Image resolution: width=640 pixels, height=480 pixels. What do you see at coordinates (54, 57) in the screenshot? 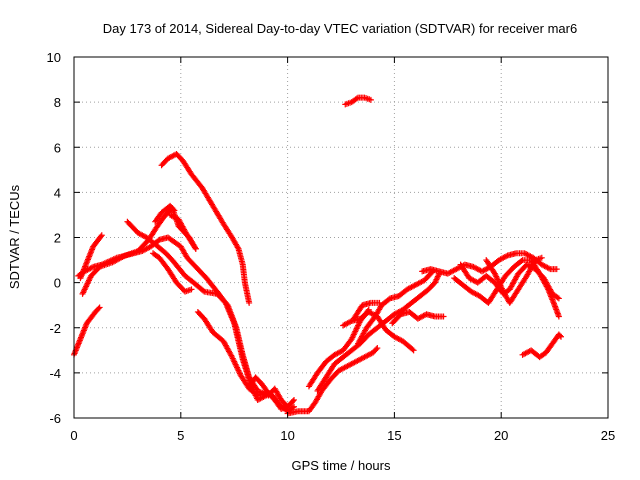
I see `y-tick-label: 10` at bounding box center [54, 57].